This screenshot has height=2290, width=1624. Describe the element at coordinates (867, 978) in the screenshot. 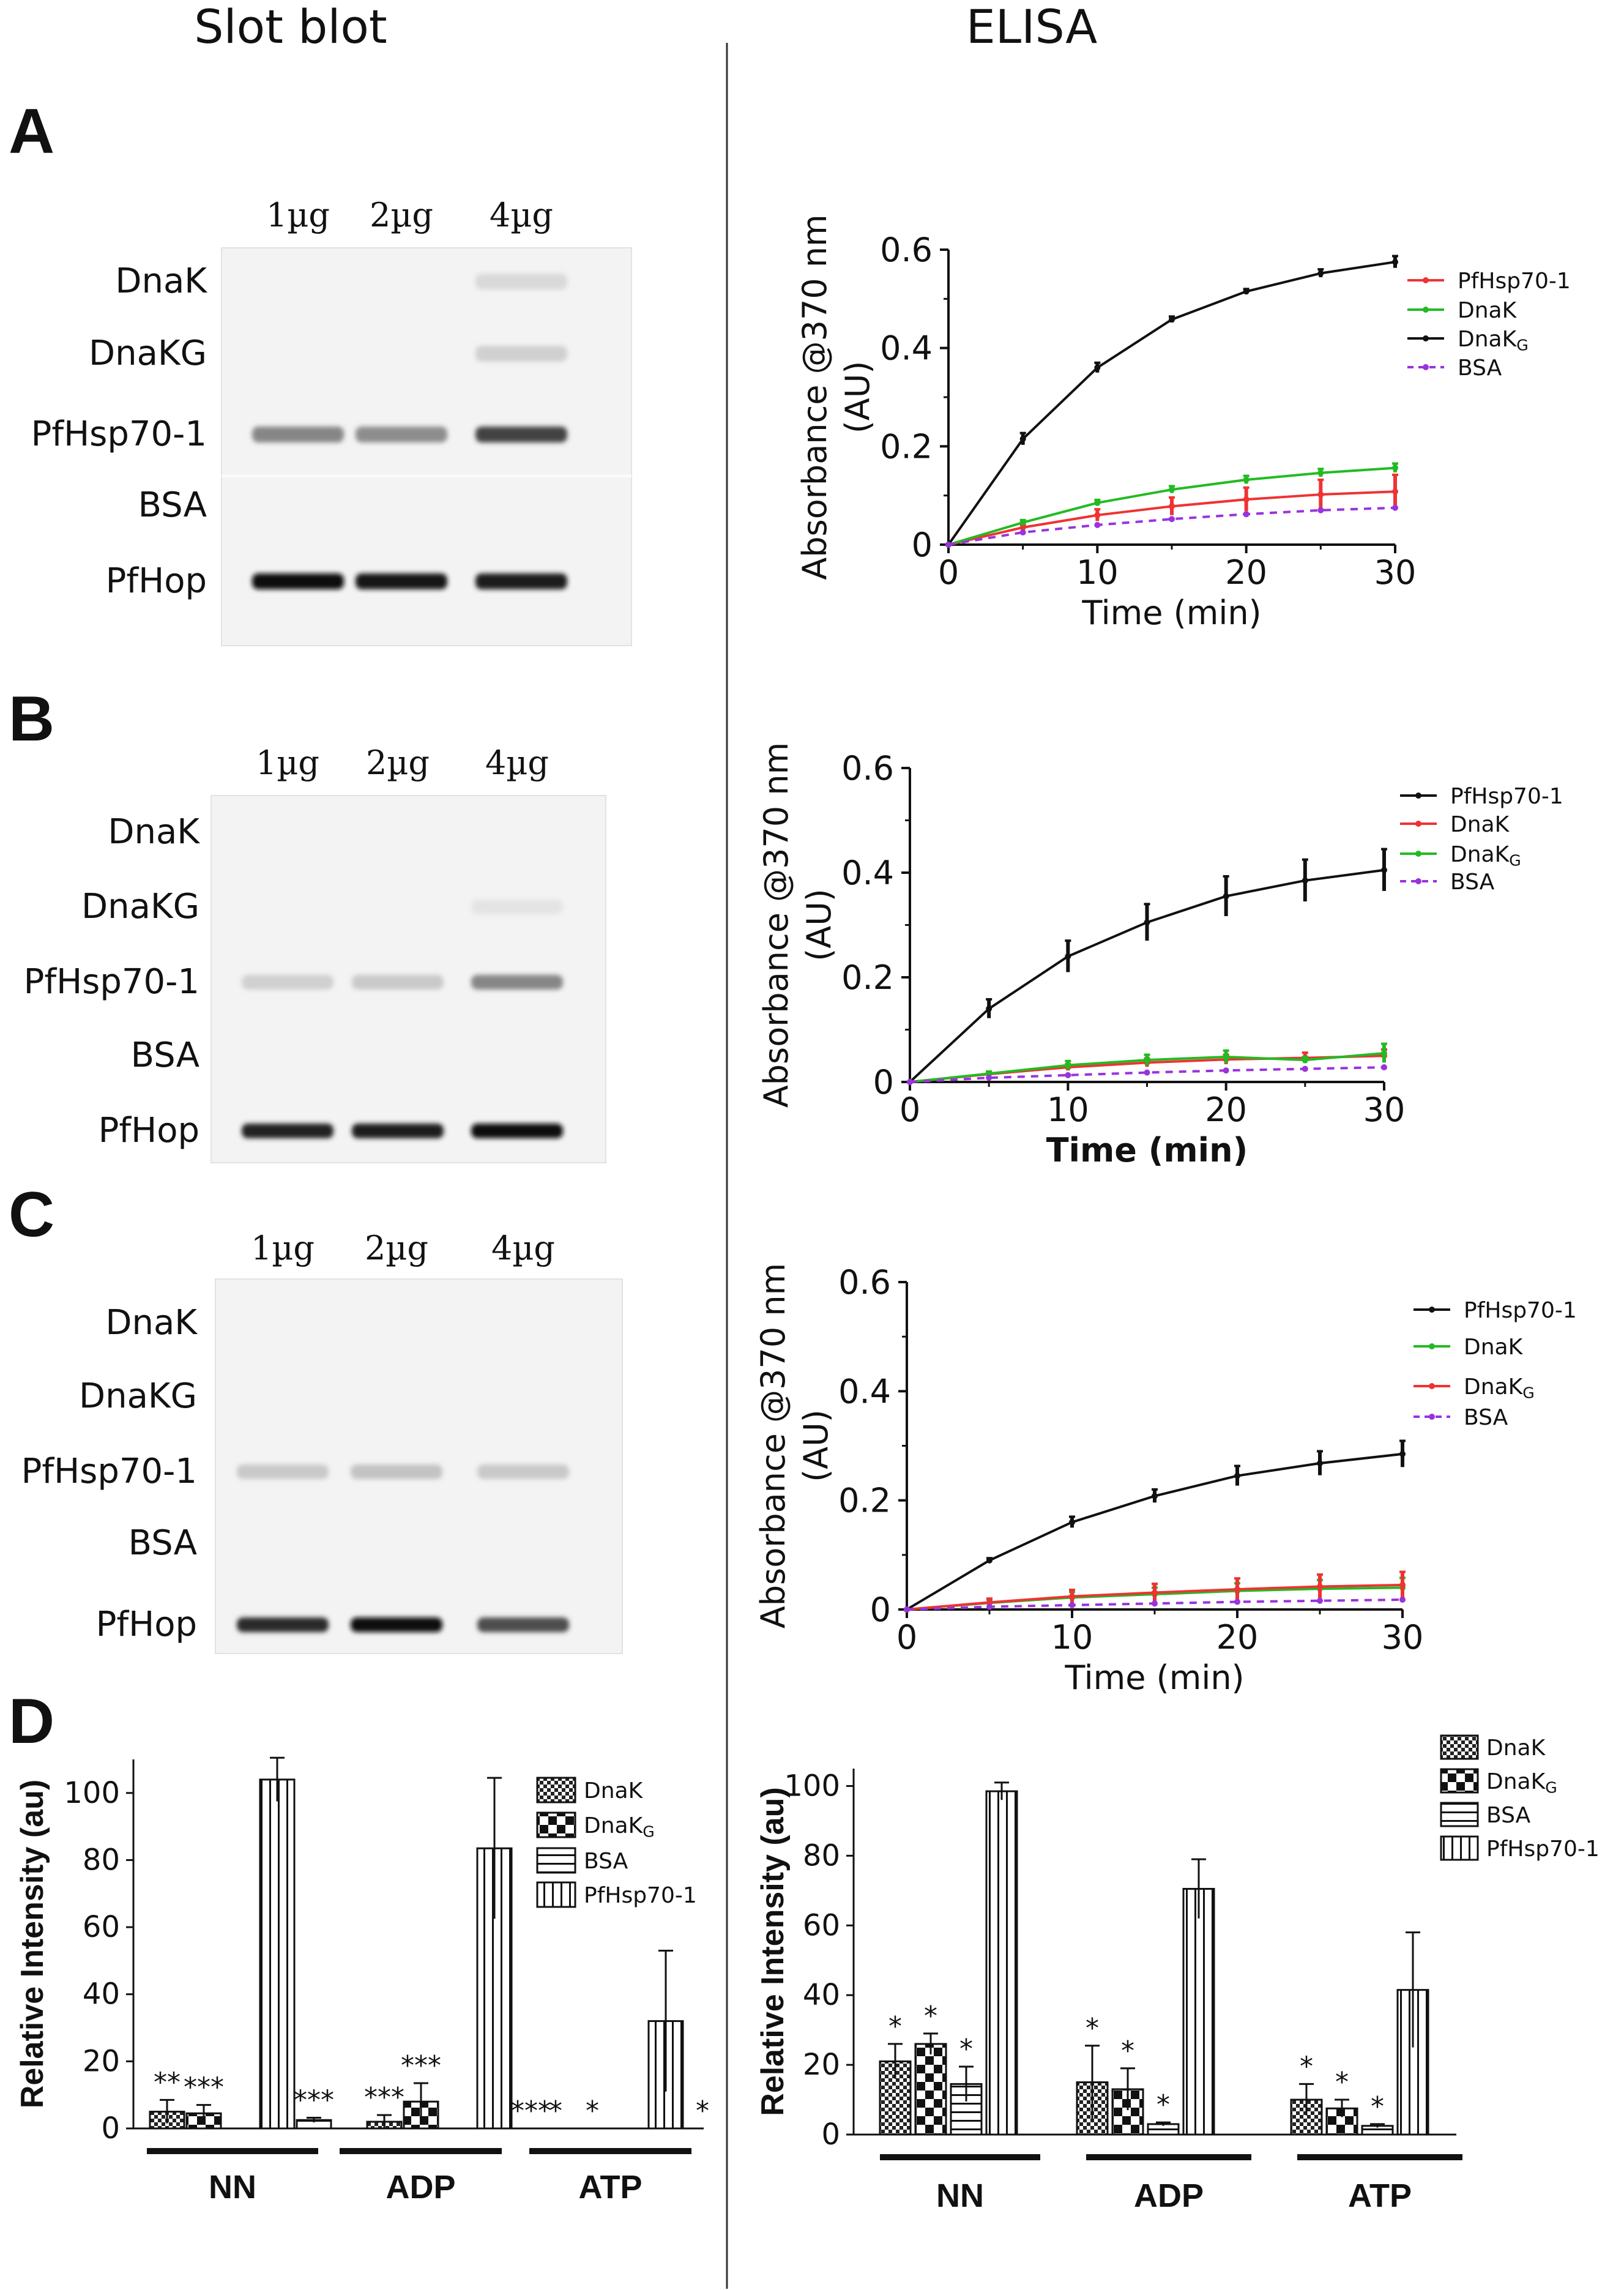

I see `y-tick-label: 0.2` at that location.